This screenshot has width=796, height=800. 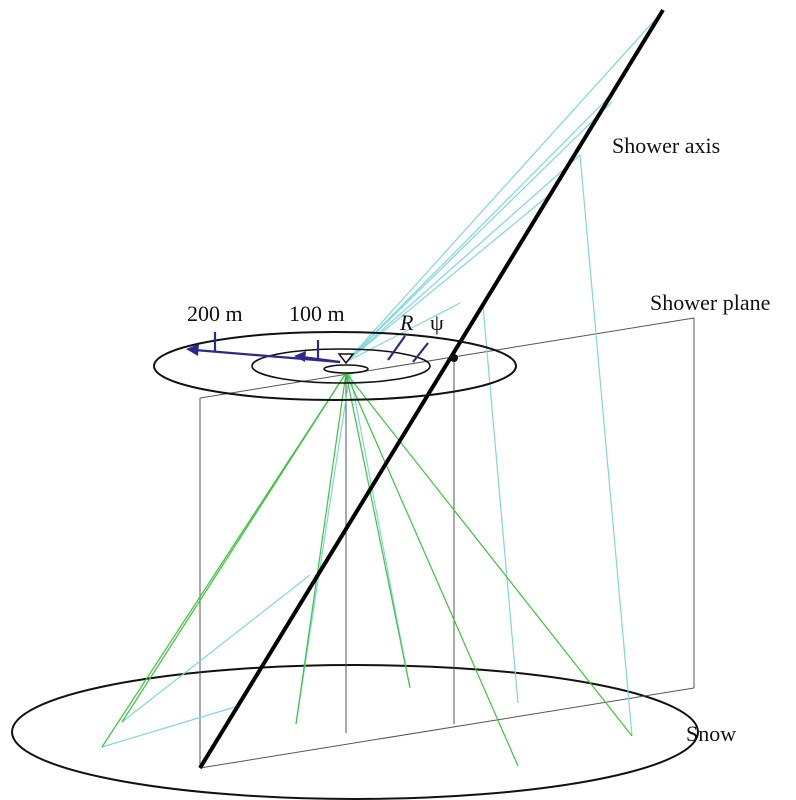 What do you see at coordinates (666, 145) in the screenshot?
I see `shower-axis-label: Shower axis` at bounding box center [666, 145].